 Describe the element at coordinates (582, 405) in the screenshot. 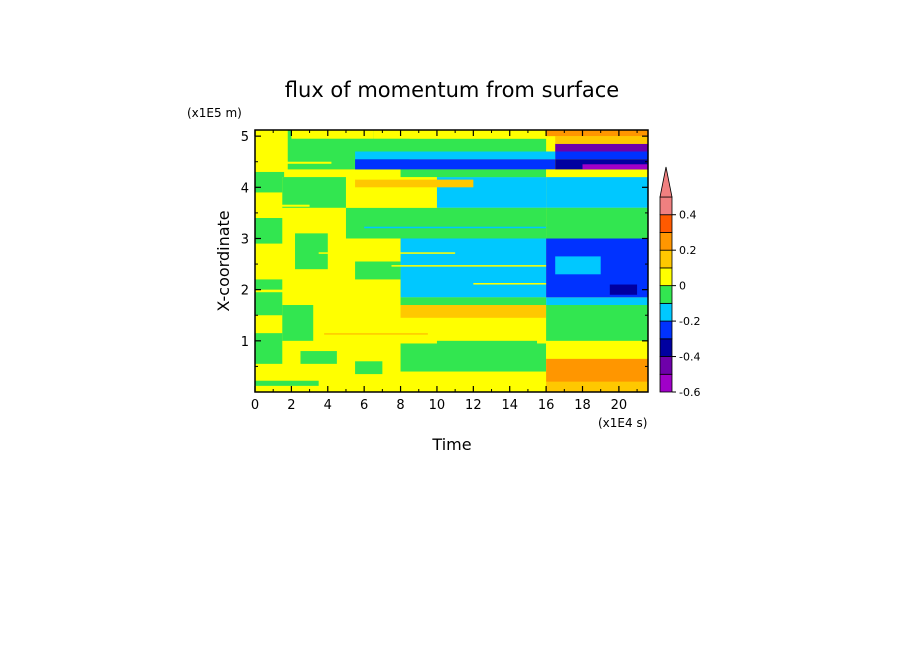

I see `x-tick-label: 18` at that location.